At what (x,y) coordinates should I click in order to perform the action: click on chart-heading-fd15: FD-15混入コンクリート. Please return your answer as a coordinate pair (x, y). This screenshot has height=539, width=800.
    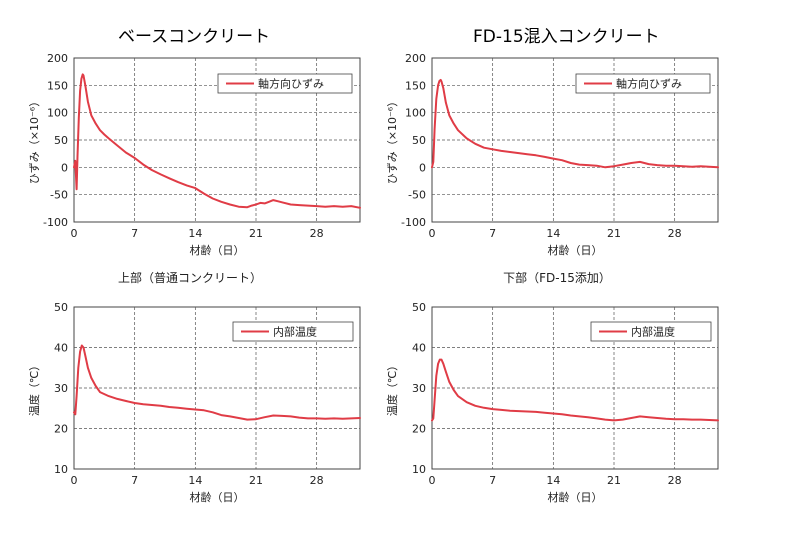
    Looking at the image, I should click on (566, 37).